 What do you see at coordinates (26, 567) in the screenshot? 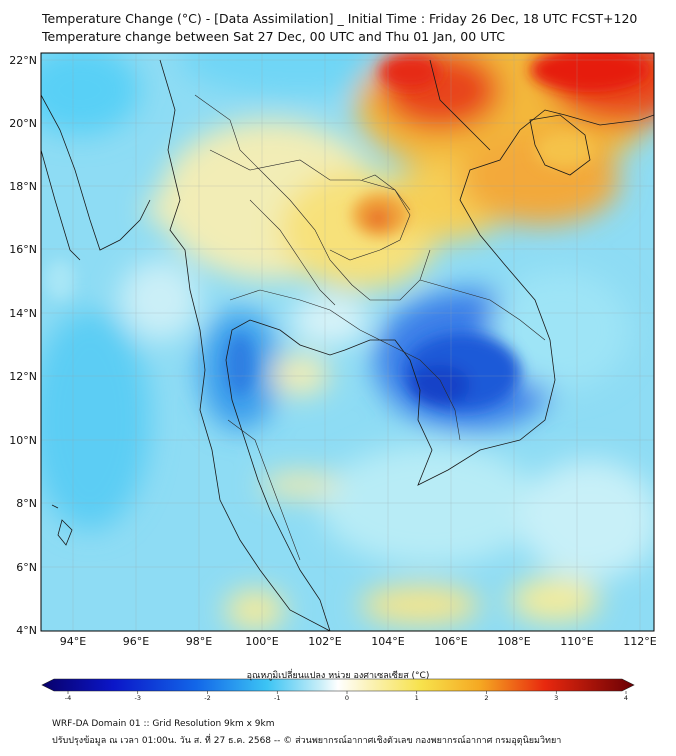
I see `lat-label: 6°N` at bounding box center [26, 567].